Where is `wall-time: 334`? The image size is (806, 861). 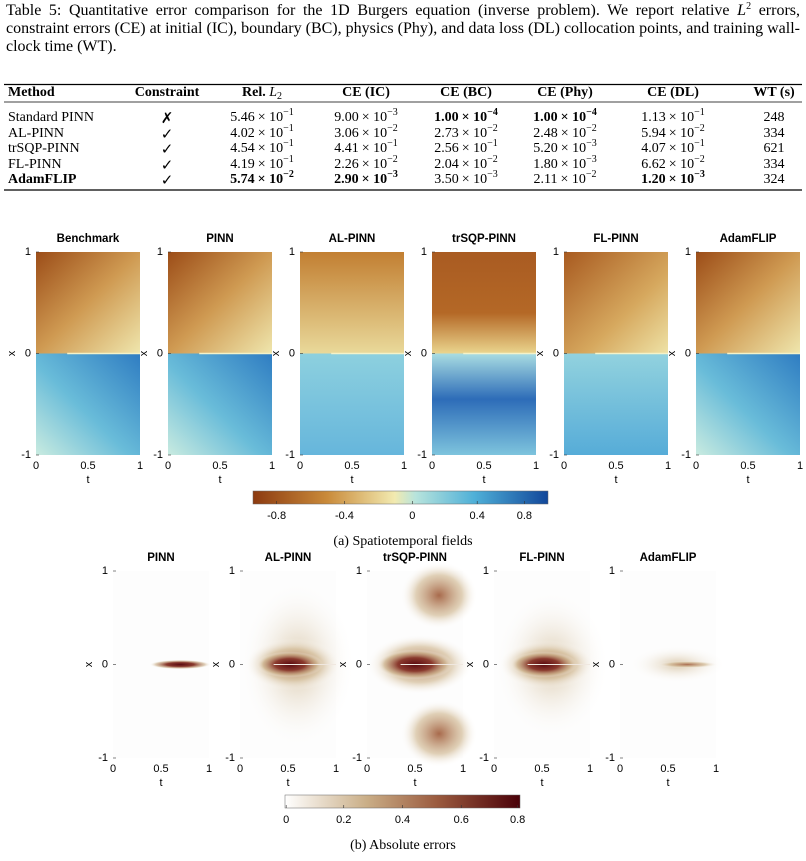
wall-time: 334 is located at coordinates (774, 164).